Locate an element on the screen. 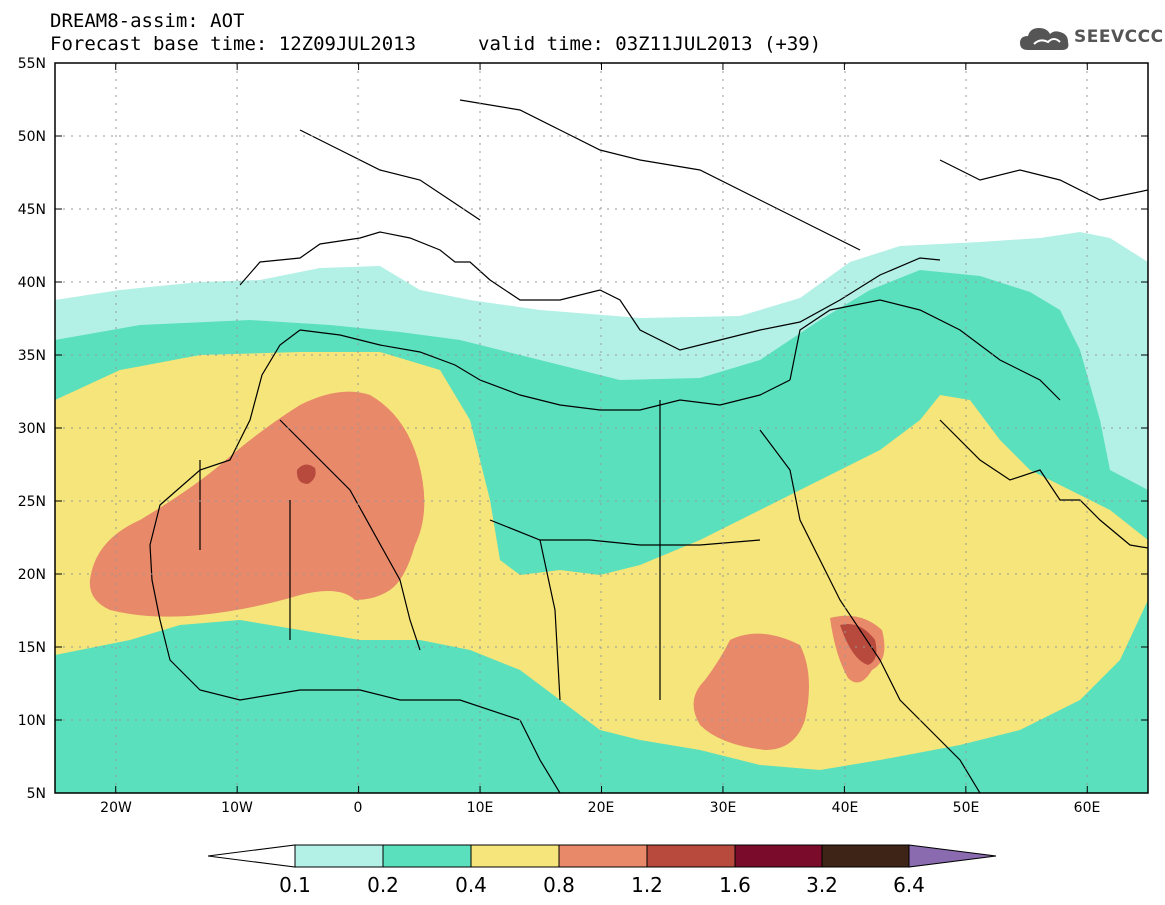  logo-text: SEEVCCC is located at coordinates (1119, 37).